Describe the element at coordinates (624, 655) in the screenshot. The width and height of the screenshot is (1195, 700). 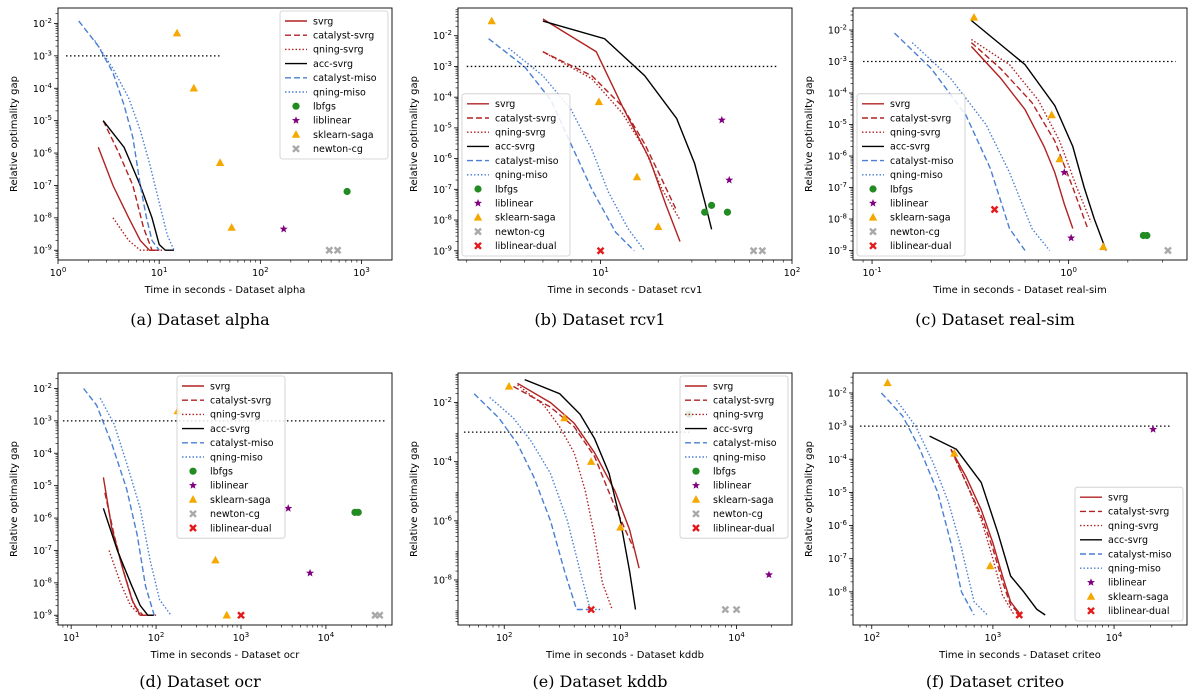
I see `x-axis-label: Time in seconds - Dataset kddb` at that location.